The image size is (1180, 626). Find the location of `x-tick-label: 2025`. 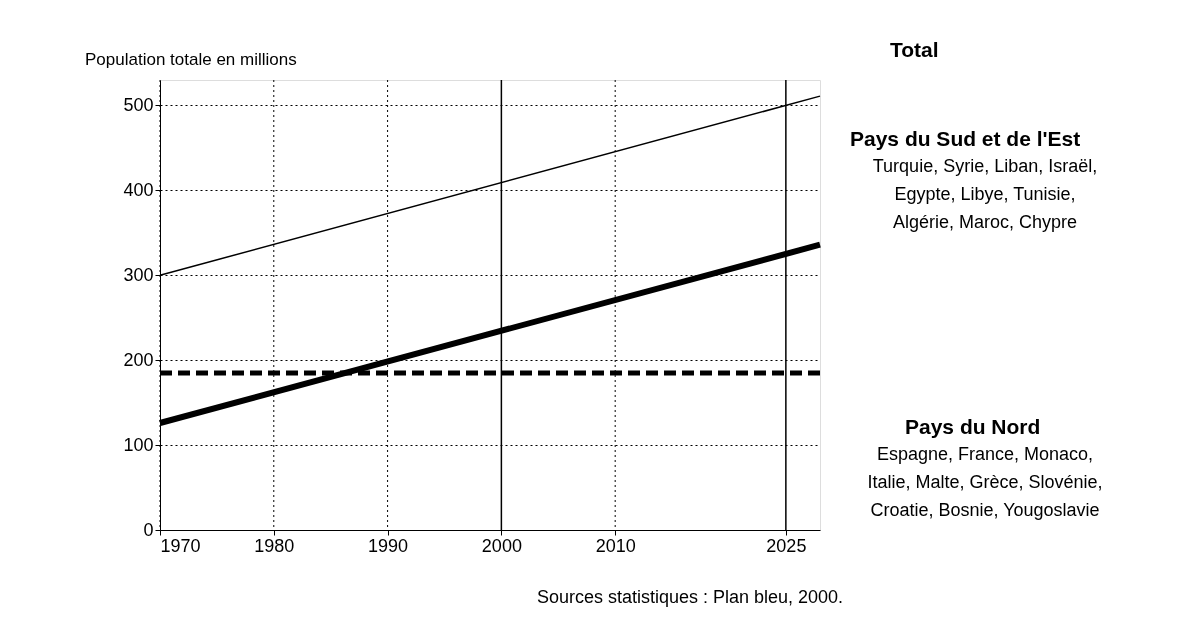

x-tick-label: 2025 is located at coordinates (786, 545).